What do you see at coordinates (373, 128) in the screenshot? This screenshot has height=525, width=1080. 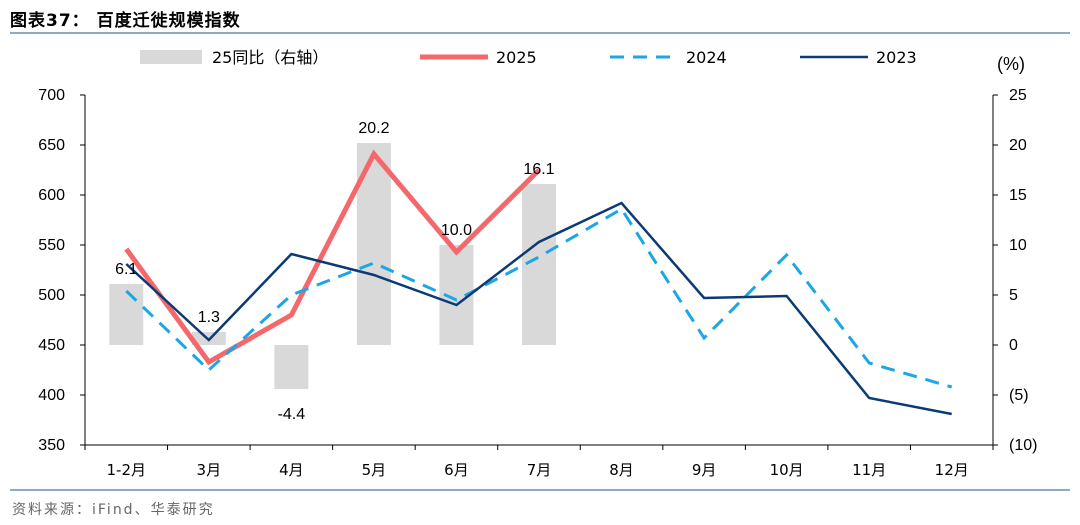 I see `data-label: 20.2` at bounding box center [373, 128].